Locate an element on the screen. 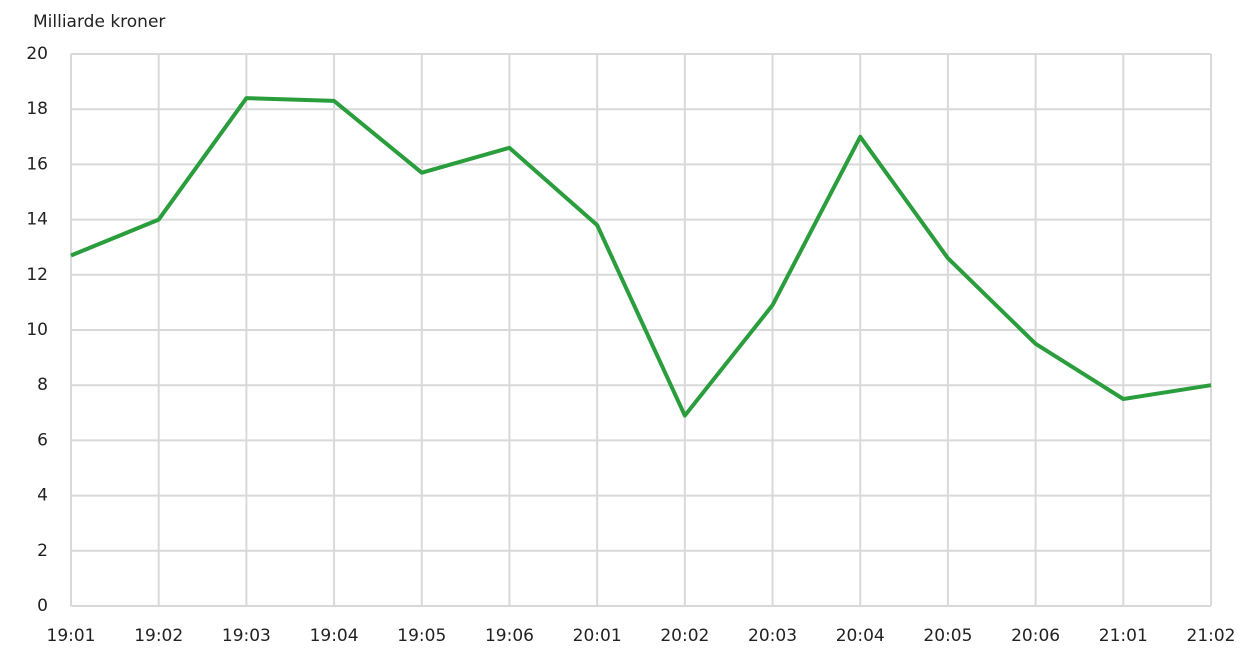  y-tick-label: 4 is located at coordinates (42, 496).